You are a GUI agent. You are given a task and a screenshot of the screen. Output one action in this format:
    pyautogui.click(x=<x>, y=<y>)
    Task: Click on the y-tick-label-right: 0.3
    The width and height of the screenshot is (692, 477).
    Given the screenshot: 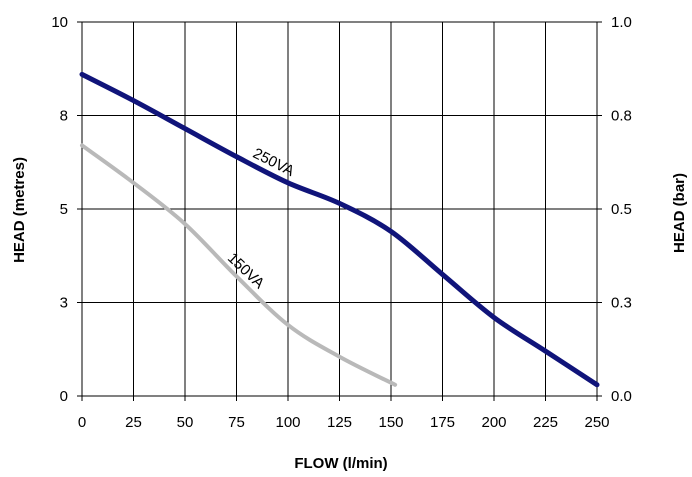 What is the action you would take?
    pyautogui.click(x=621, y=303)
    